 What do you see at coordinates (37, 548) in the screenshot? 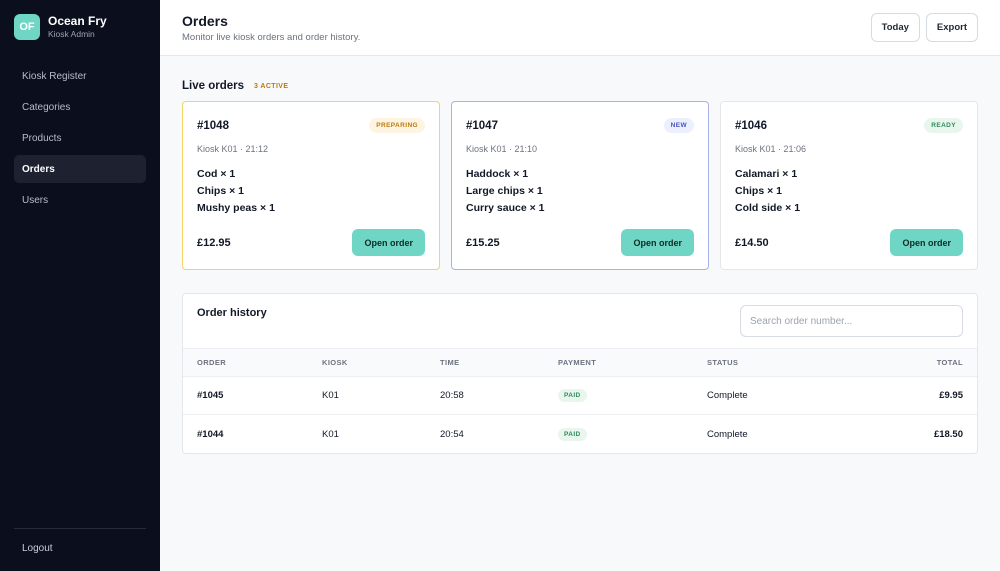
I see `logout-button: Logout` at bounding box center [37, 548].